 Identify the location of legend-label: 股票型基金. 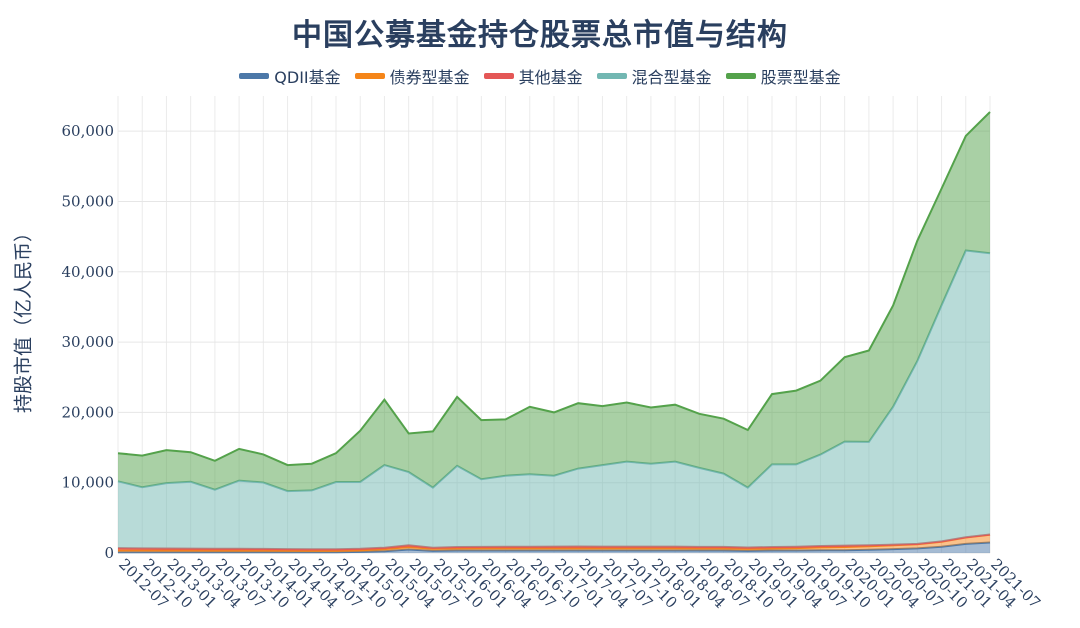
(800, 77).